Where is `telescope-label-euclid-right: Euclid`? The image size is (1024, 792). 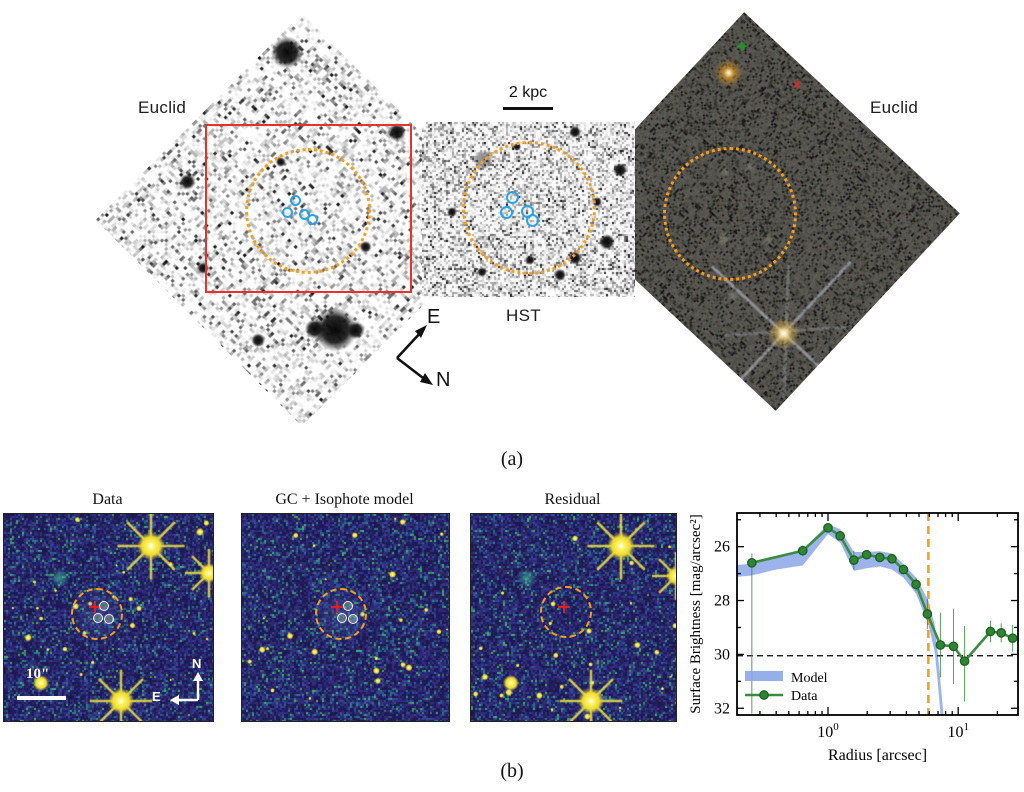 telescope-label-euclid-right: Euclid is located at coordinates (894, 107).